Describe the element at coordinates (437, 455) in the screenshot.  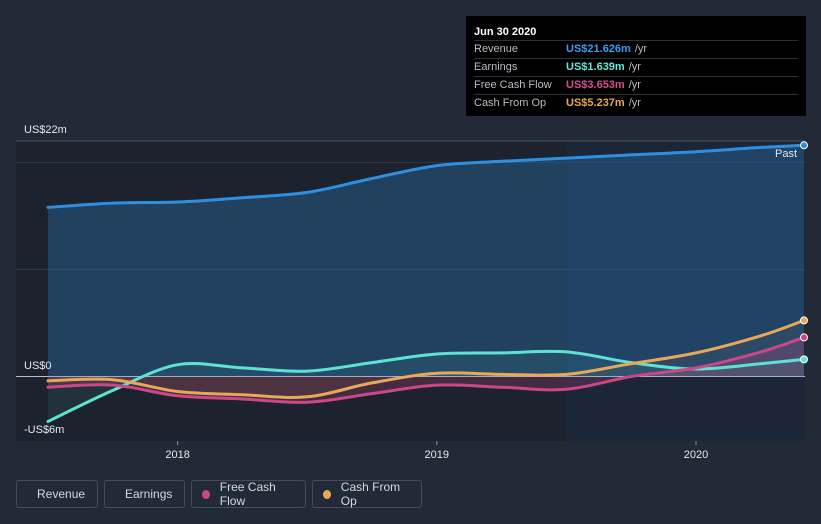
I see `x-tick-label: 2019` at that location.